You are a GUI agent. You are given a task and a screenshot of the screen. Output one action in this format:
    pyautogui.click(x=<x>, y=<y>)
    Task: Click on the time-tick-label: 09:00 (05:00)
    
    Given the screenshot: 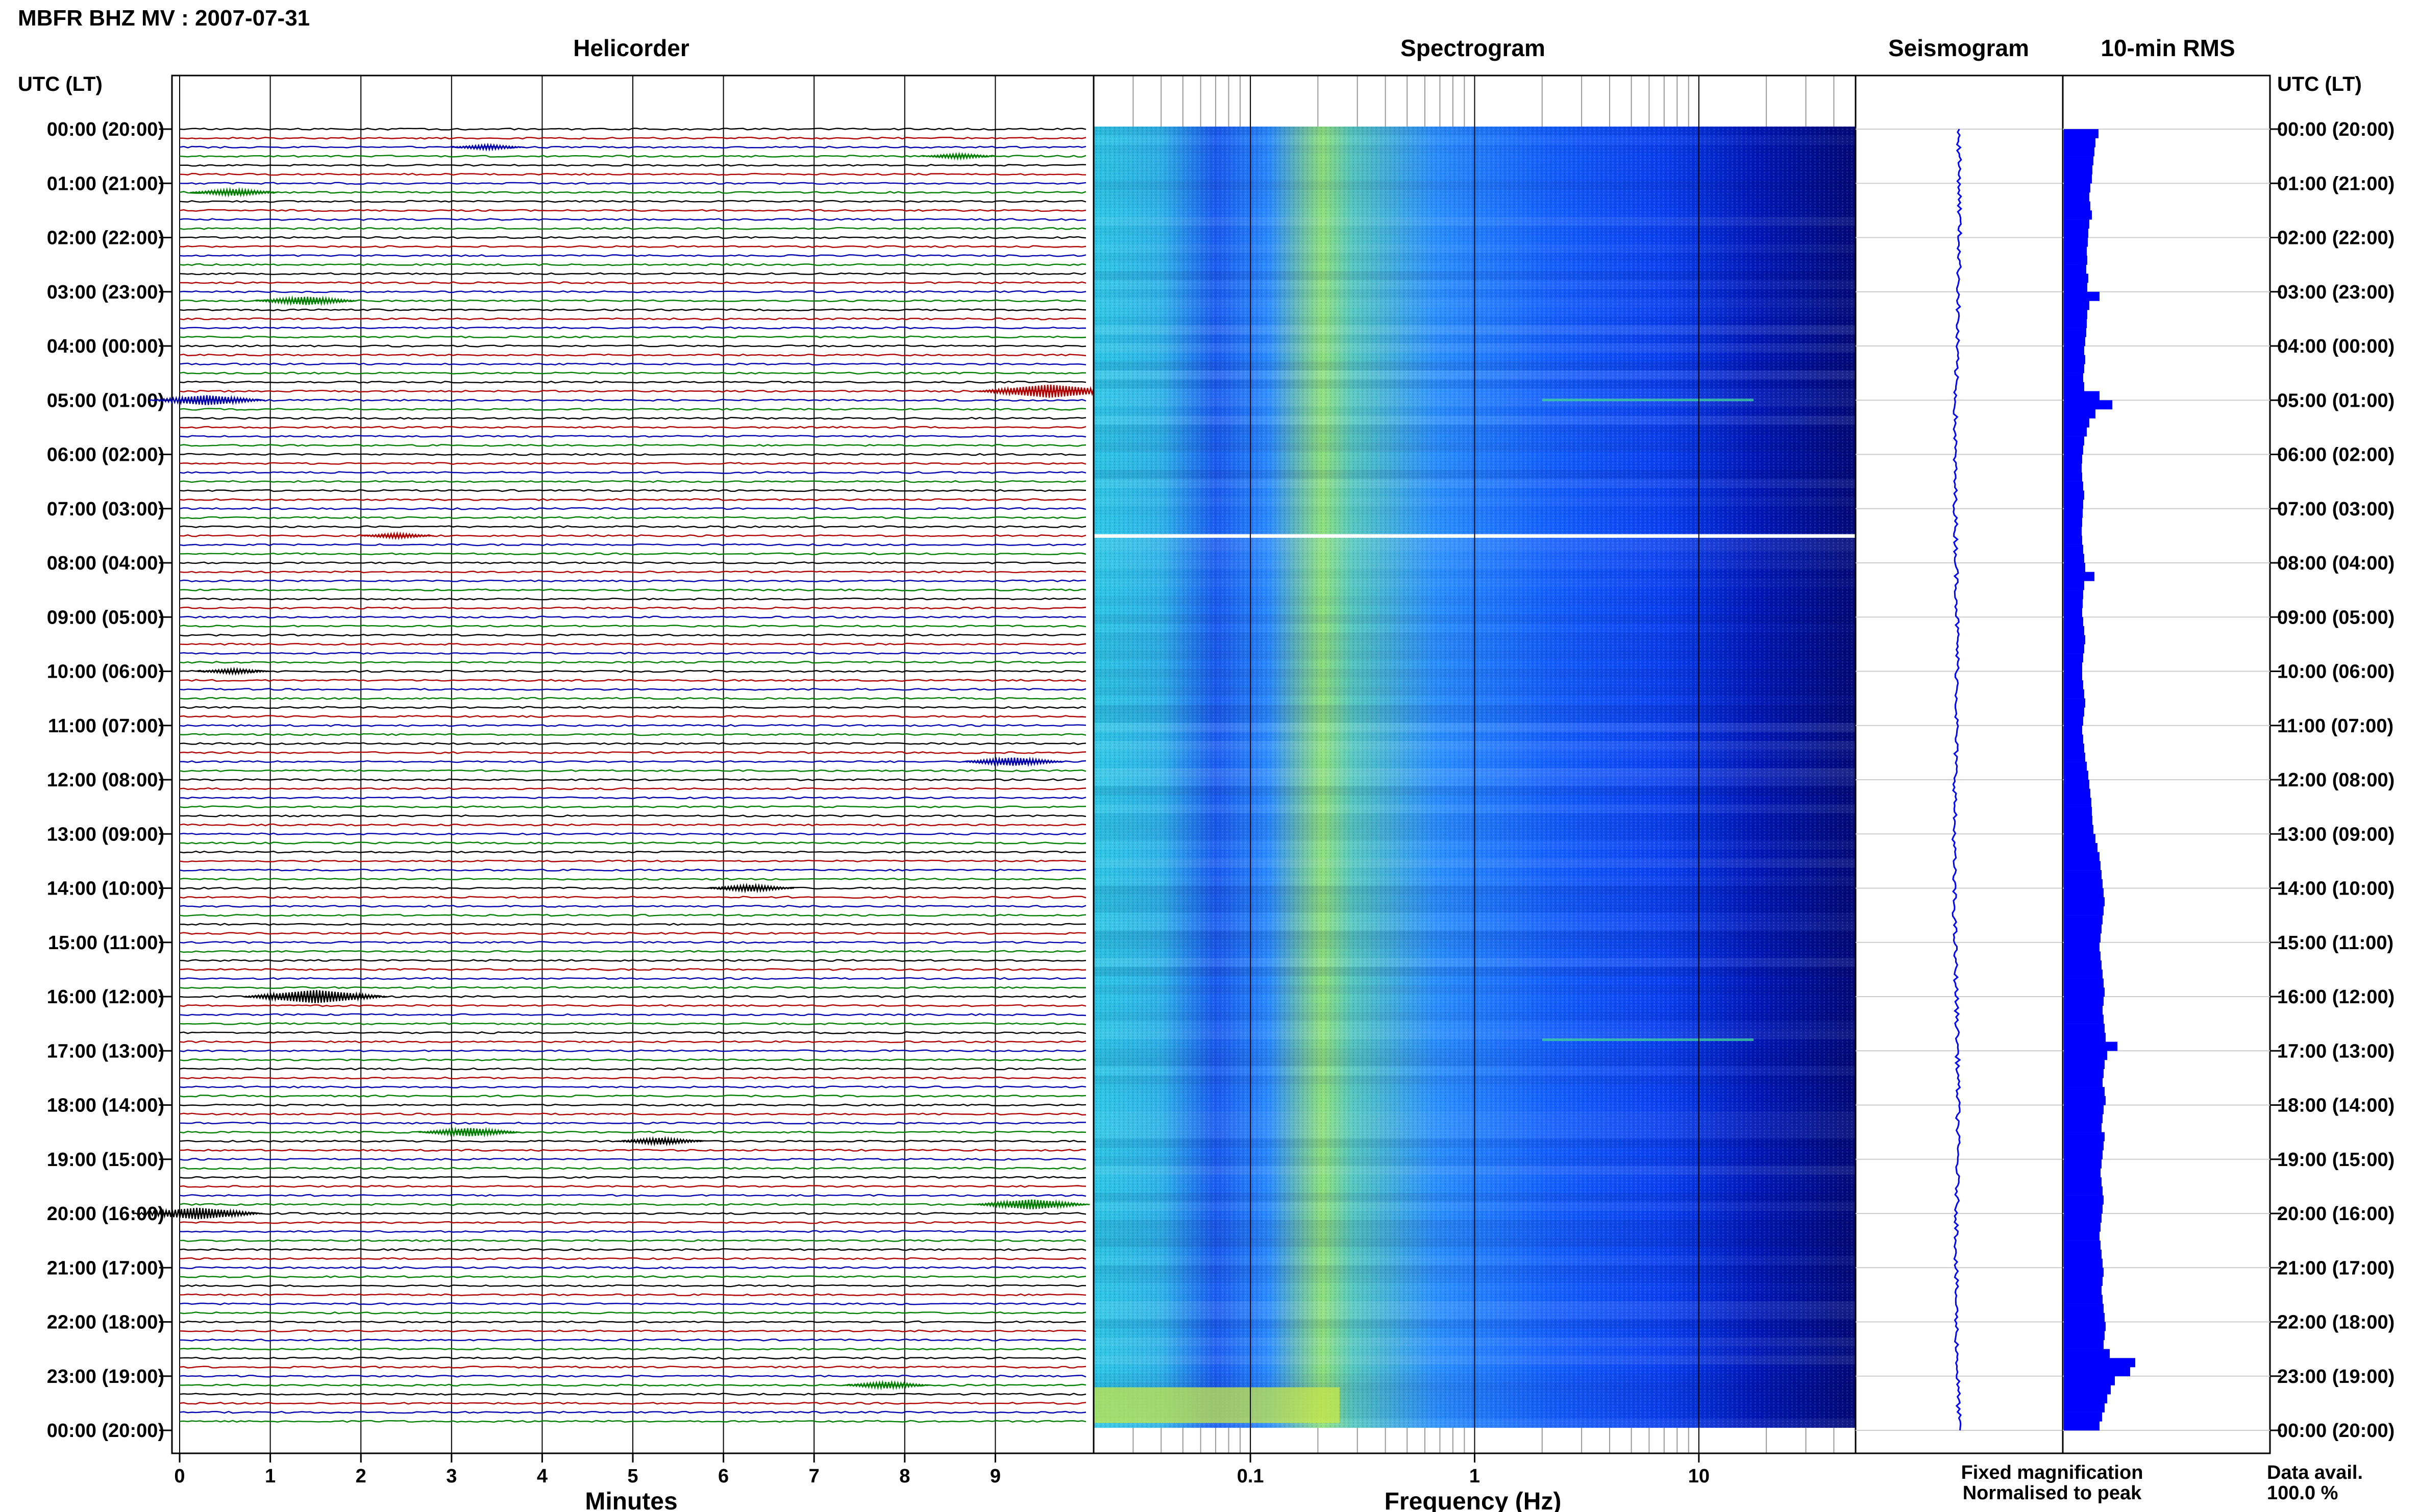 What is the action you would take?
    pyautogui.click(x=2336, y=617)
    